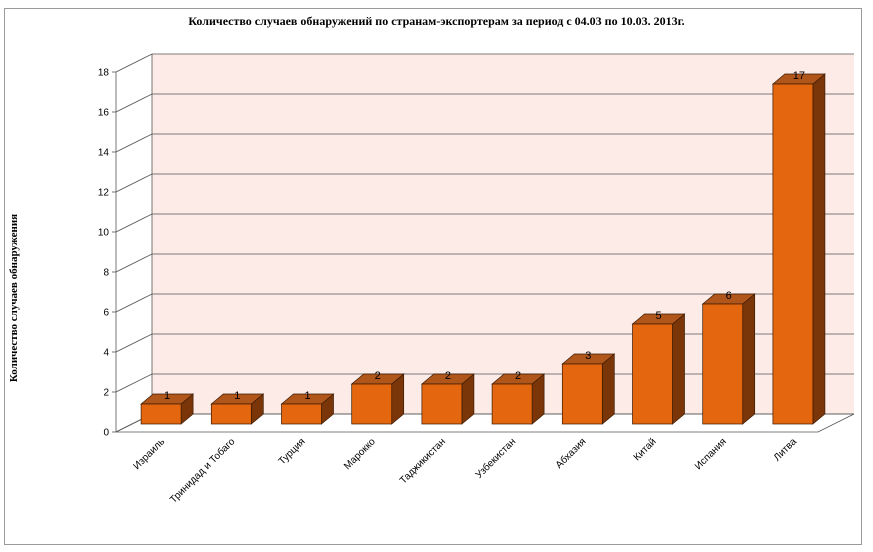  Describe the element at coordinates (588, 356) in the screenshot. I see `data-label: 3` at that location.